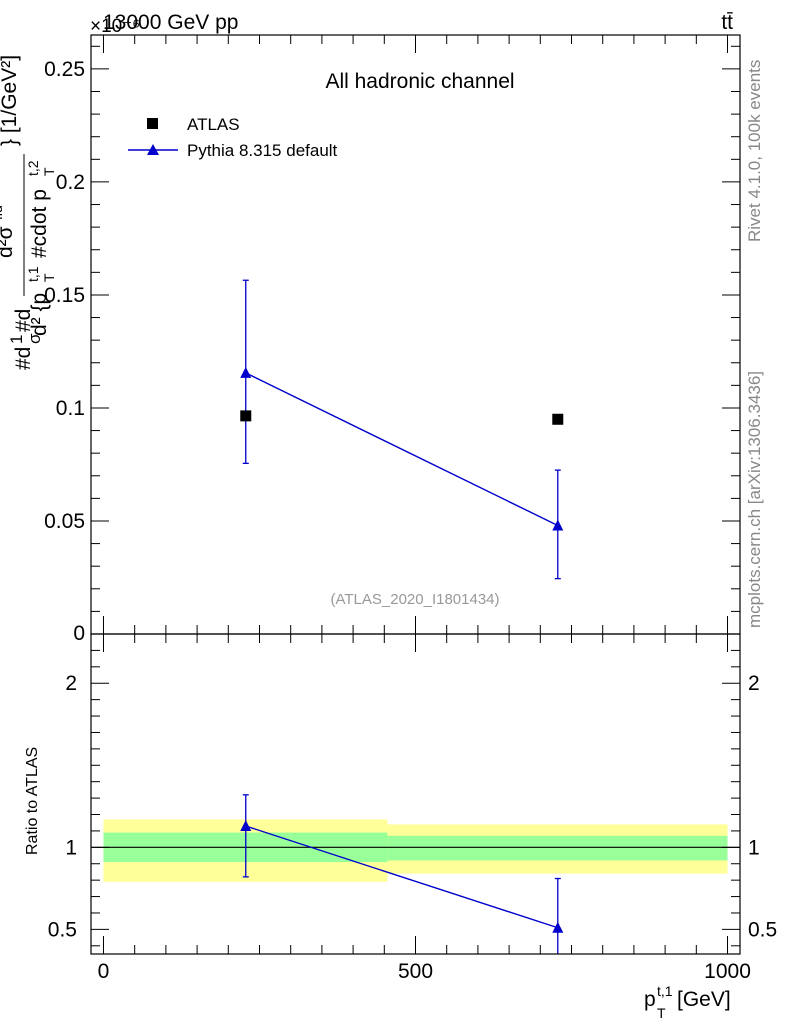 This screenshot has height=1024, width=786. Describe the element at coordinates (727, 22) in the screenshot. I see `process-label: tt̄` at that location.